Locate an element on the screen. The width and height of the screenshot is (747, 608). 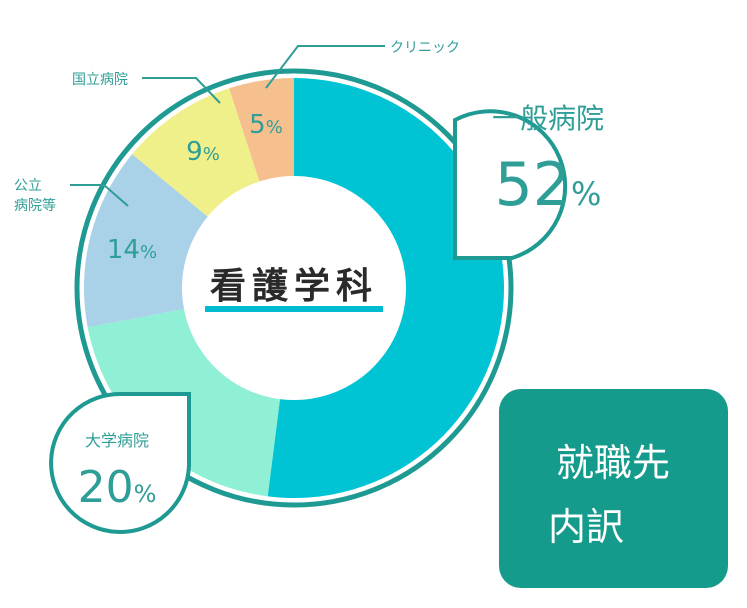
data-label-public: 14% is located at coordinates (132, 250).